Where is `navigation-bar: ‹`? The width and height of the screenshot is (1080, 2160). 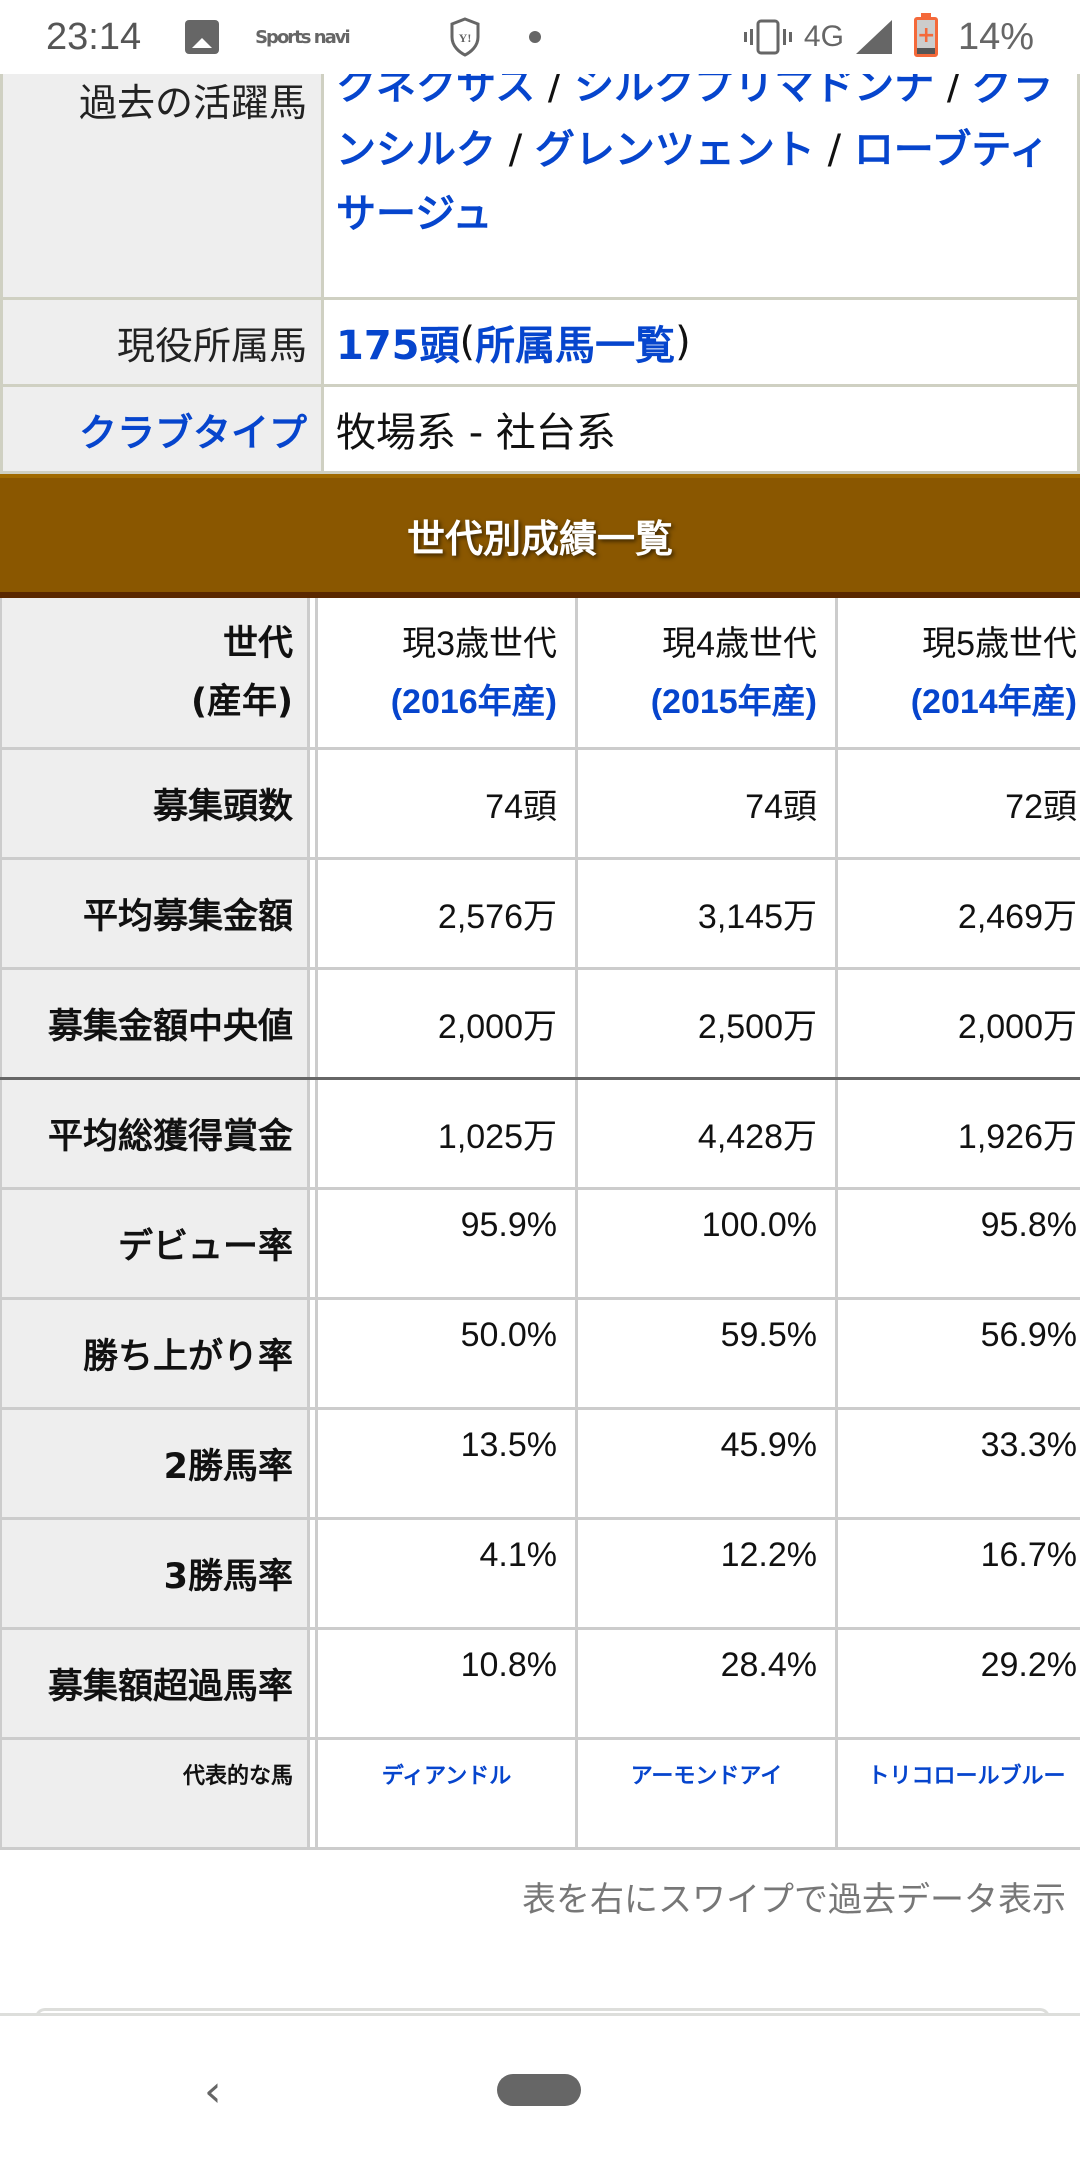 navigation-bar: ‹ is located at coordinates (540, 2086).